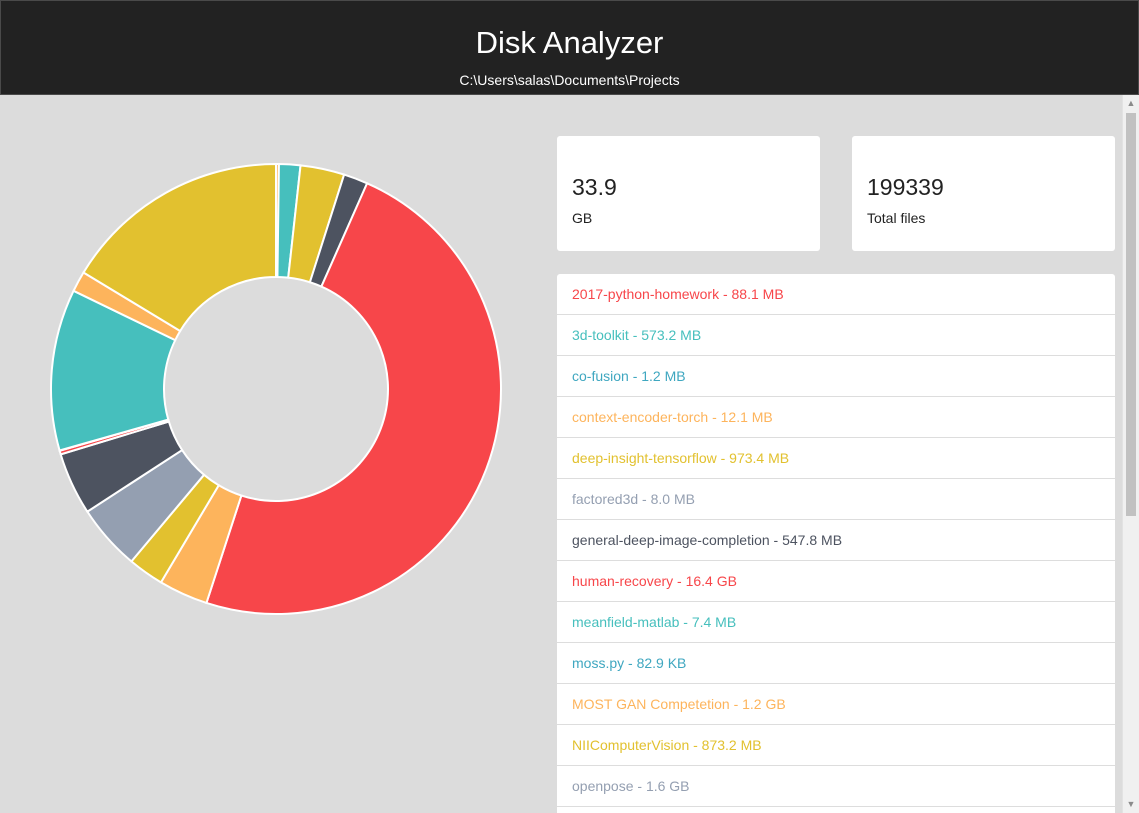  What do you see at coordinates (836, 786) in the screenshot?
I see `folder-item: openpose - 1.6 GB` at bounding box center [836, 786].